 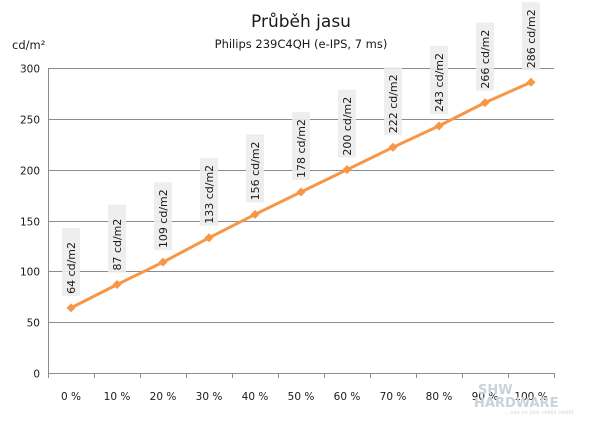 I want to click on x-tick-label: 100 %, so click(x=530, y=397).